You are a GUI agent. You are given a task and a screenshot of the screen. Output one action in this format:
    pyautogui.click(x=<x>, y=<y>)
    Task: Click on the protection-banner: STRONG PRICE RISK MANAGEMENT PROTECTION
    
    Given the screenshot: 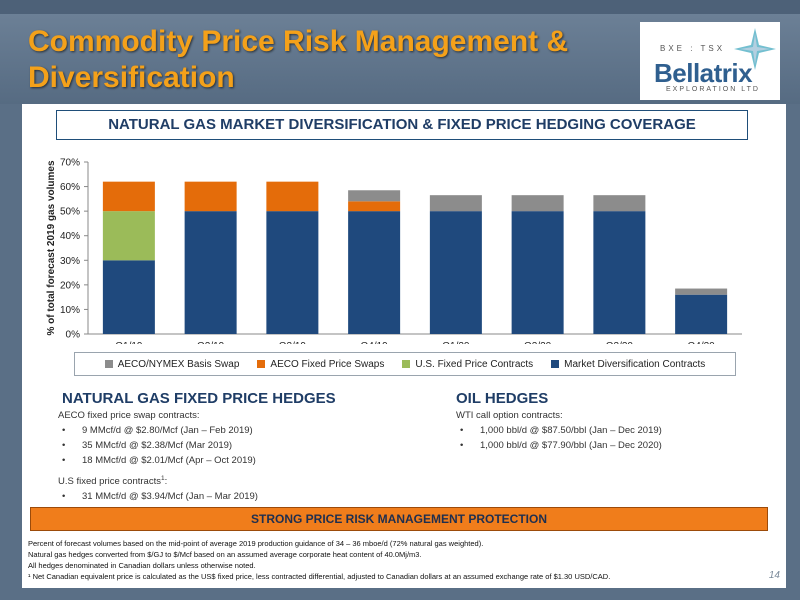 What is the action you would take?
    pyautogui.click(x=399, y=519)
    